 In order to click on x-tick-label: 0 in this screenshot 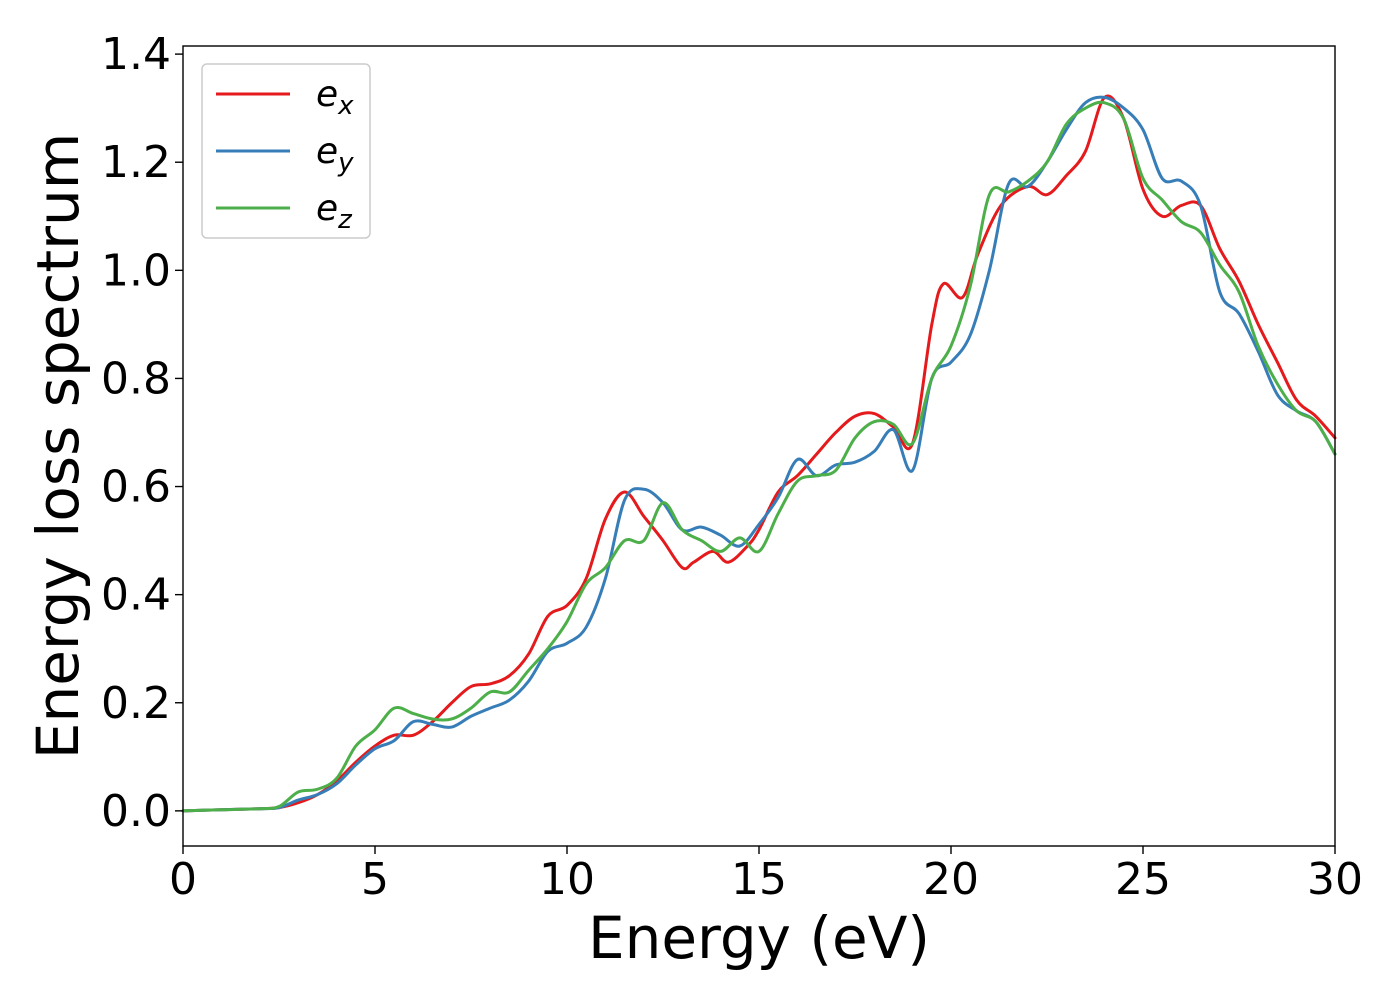, I will do `click(183, 879)`.